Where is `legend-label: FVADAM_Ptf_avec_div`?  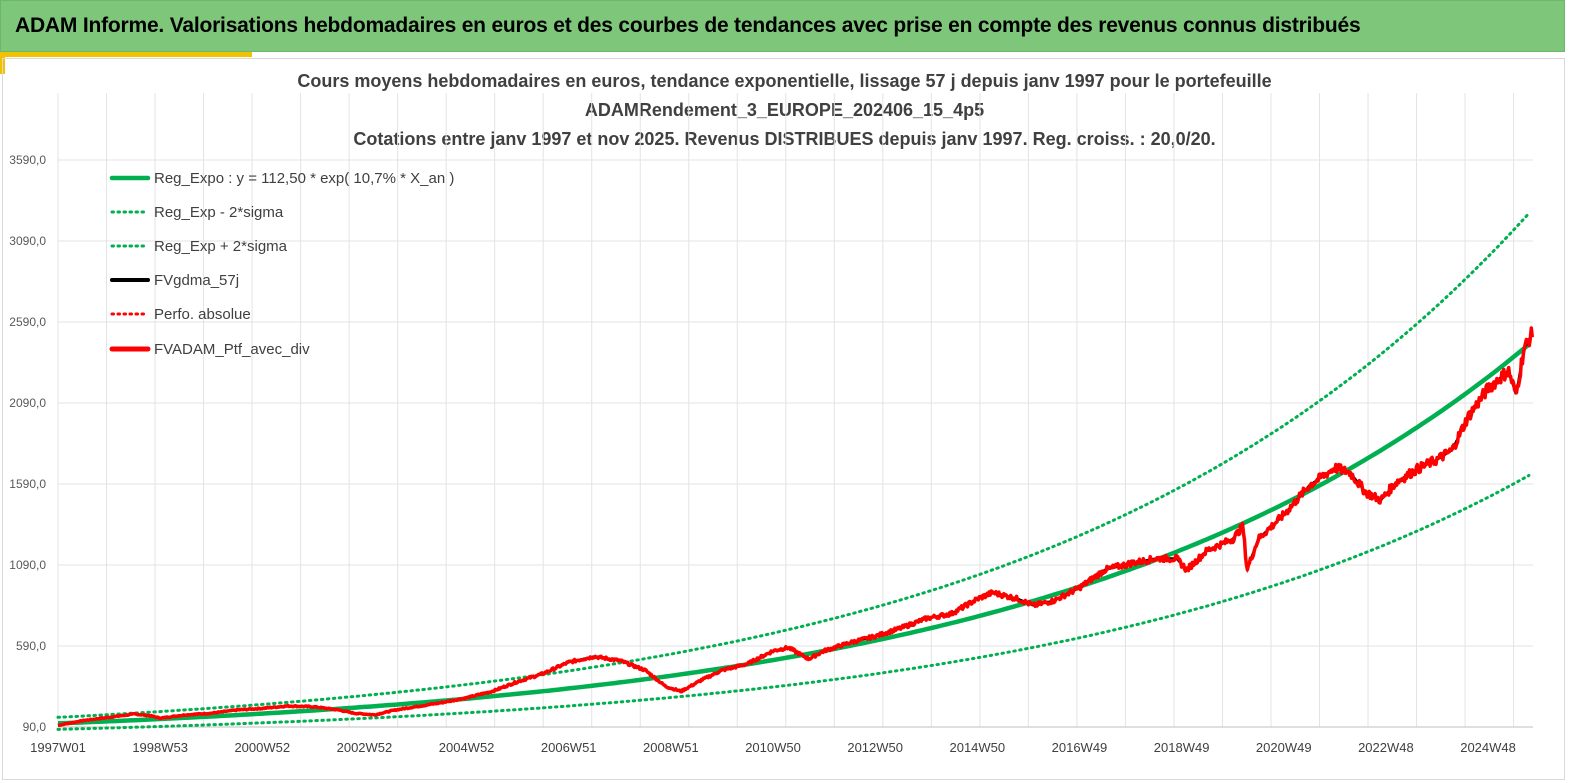 legend-label: FVADAM_Ptf_avec_div is located at coordinates (232, 349).